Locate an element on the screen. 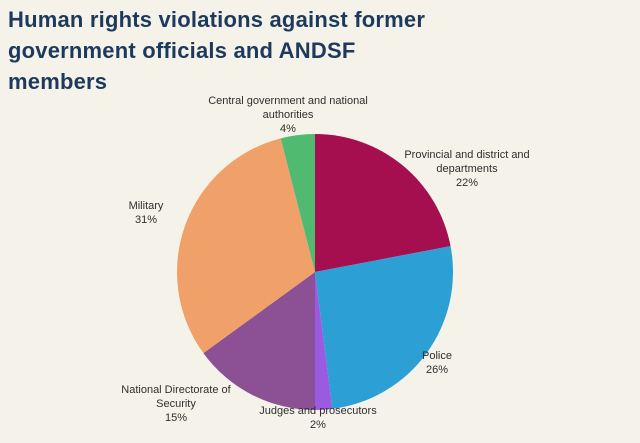 Image resolution: width=640 pixels, height=443 pixels. slice-label-text: Military is located at coordinates (146, 206).